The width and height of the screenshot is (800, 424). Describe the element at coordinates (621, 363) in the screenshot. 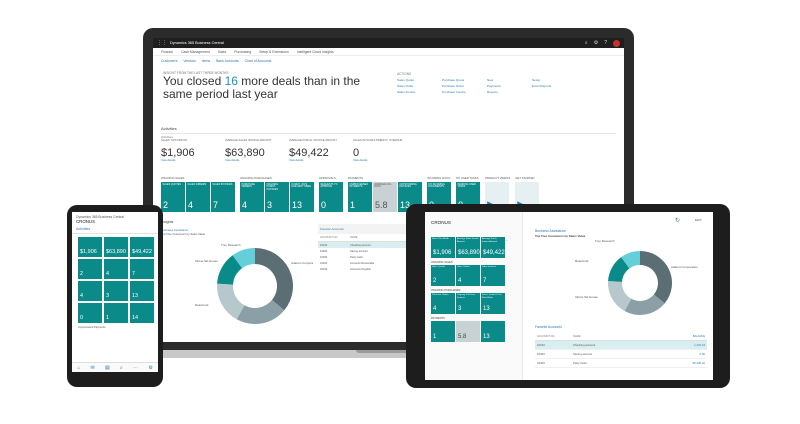

I see `table-row: 10300 Petty Cash 96,335.22` at that location.